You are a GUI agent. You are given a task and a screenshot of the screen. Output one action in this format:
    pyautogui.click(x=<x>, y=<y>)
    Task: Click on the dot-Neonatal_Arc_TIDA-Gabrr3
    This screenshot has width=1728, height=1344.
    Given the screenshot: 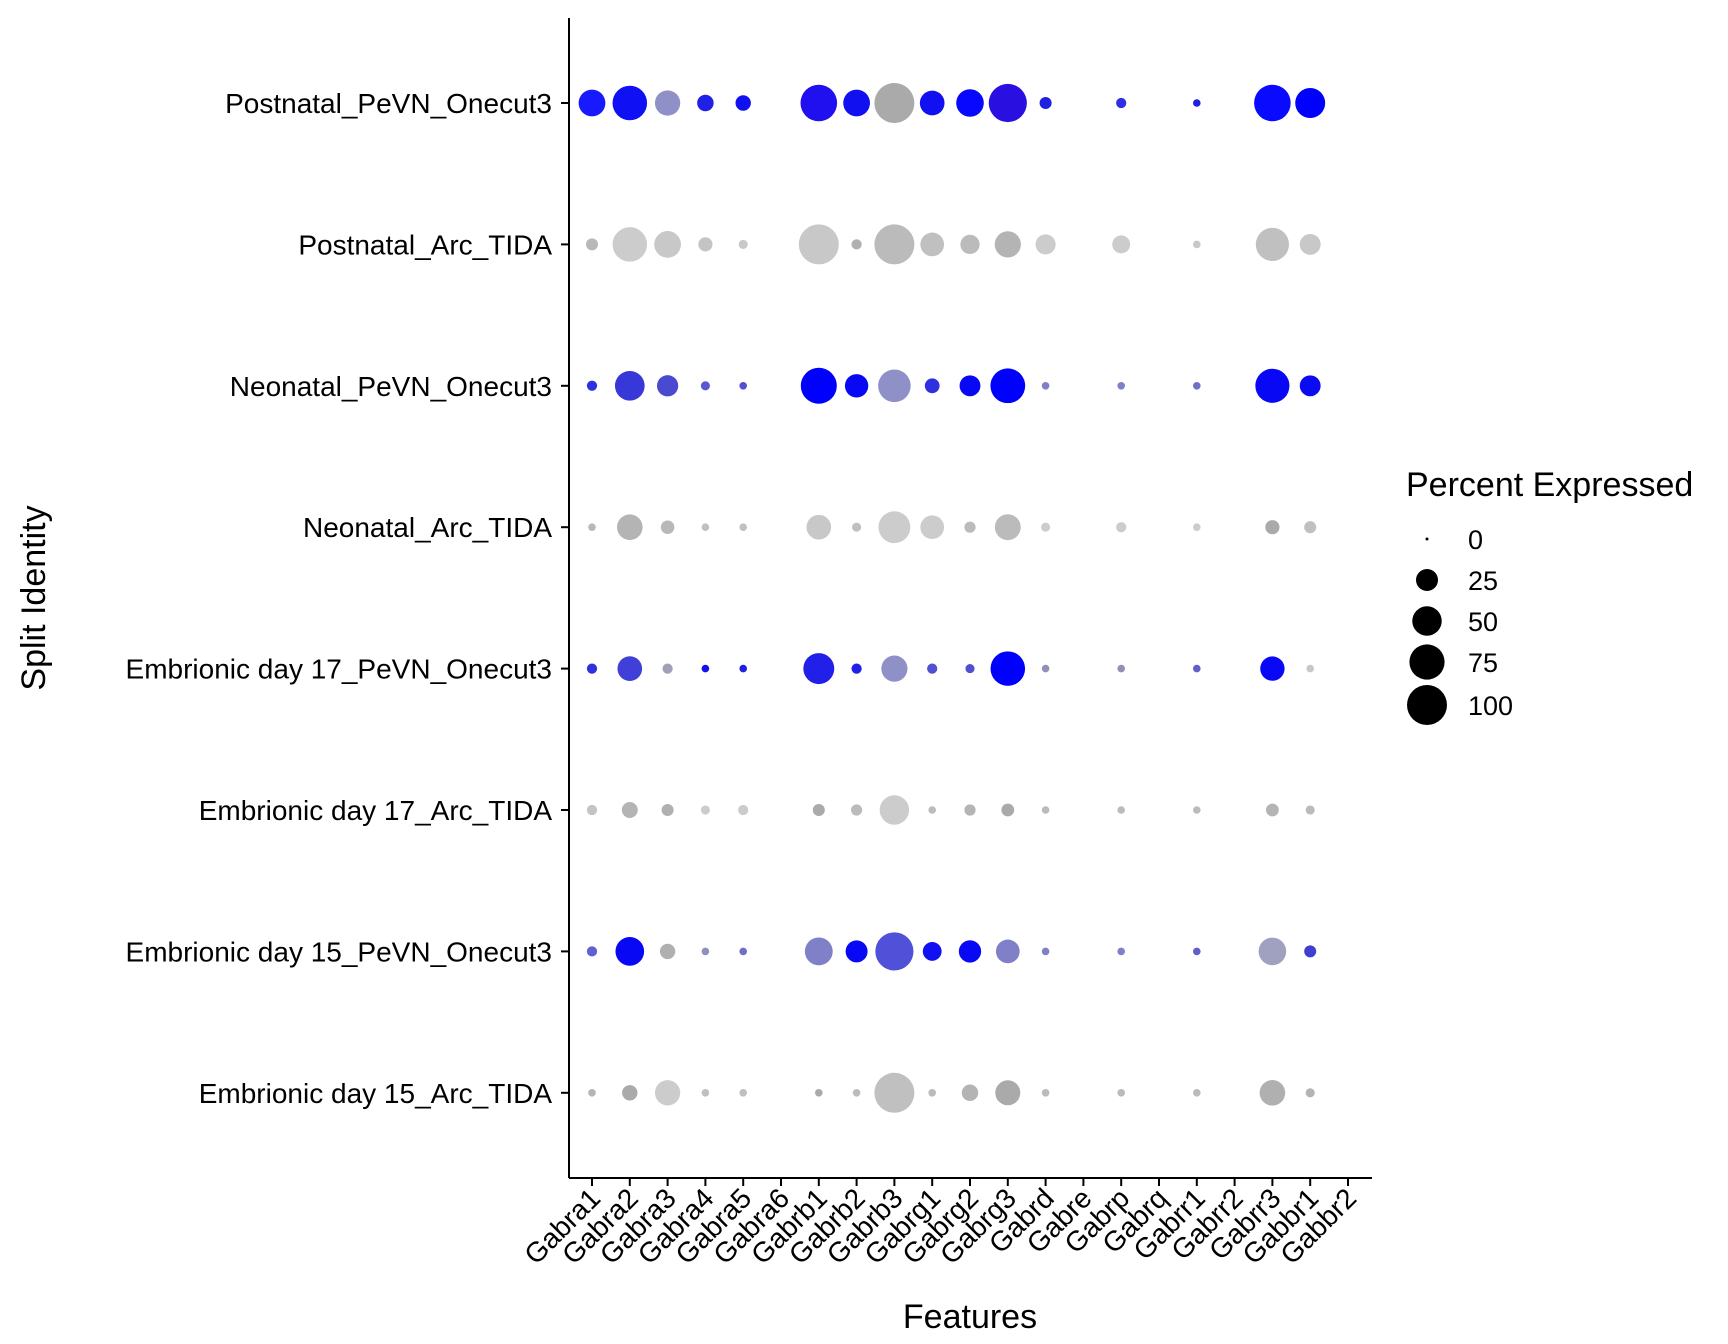 What is the action you would take?
    pyautogui.click(x=1272, y=527)
    